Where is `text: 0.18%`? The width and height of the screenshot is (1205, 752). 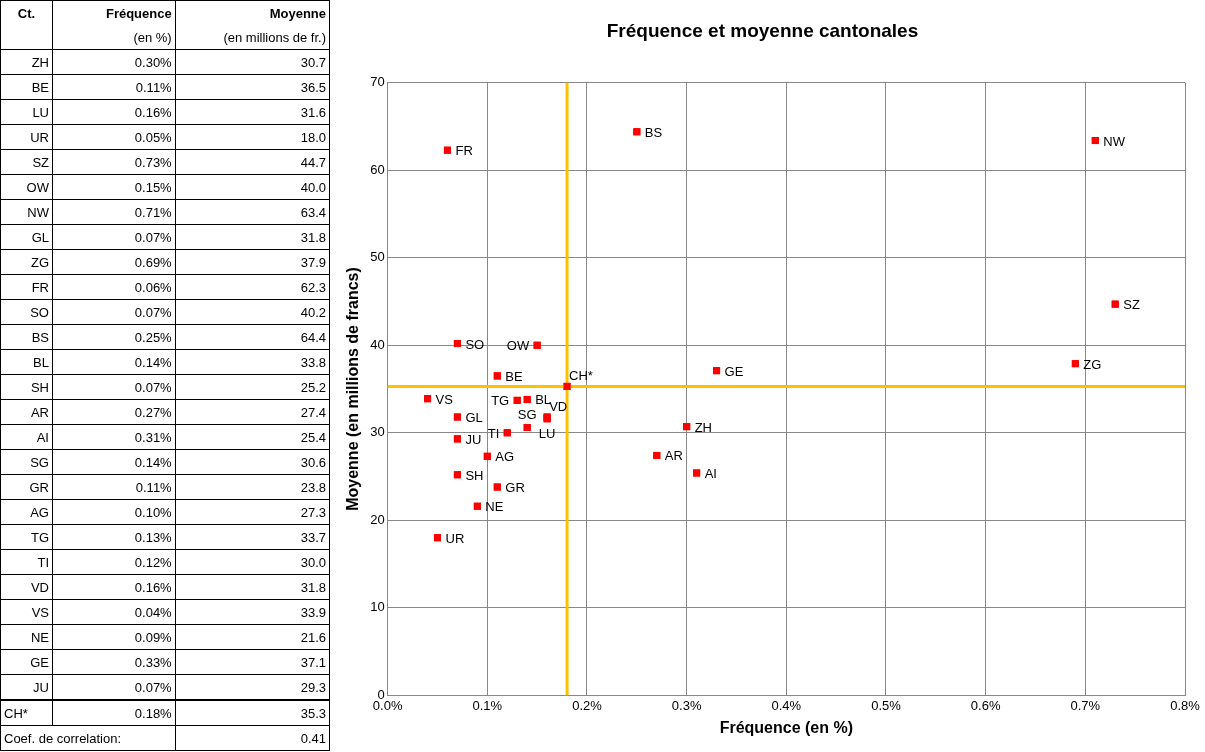 text: 0.18% is located at coordinates (114, 713).